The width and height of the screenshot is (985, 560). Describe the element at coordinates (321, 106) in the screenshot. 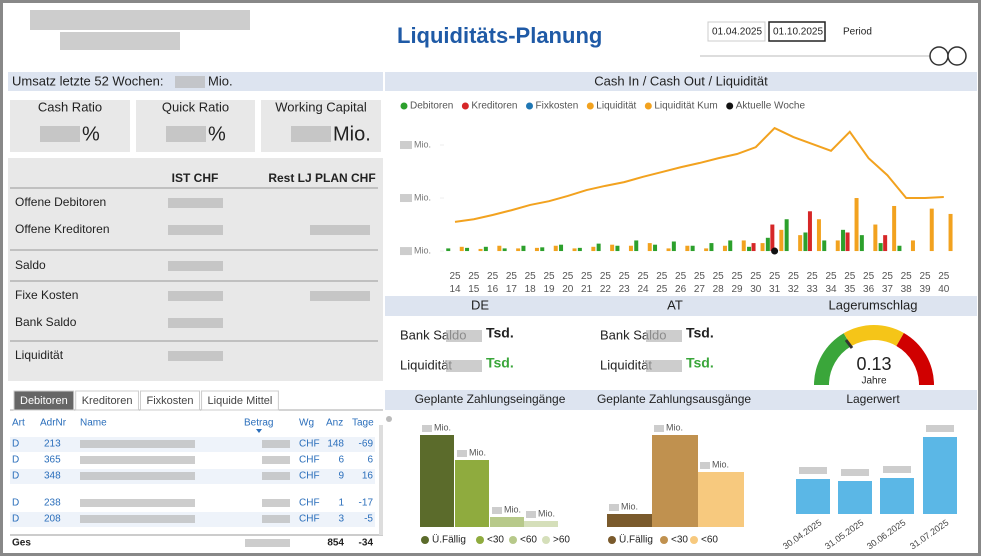

I see `kpi-label: Working Capital` at that location.